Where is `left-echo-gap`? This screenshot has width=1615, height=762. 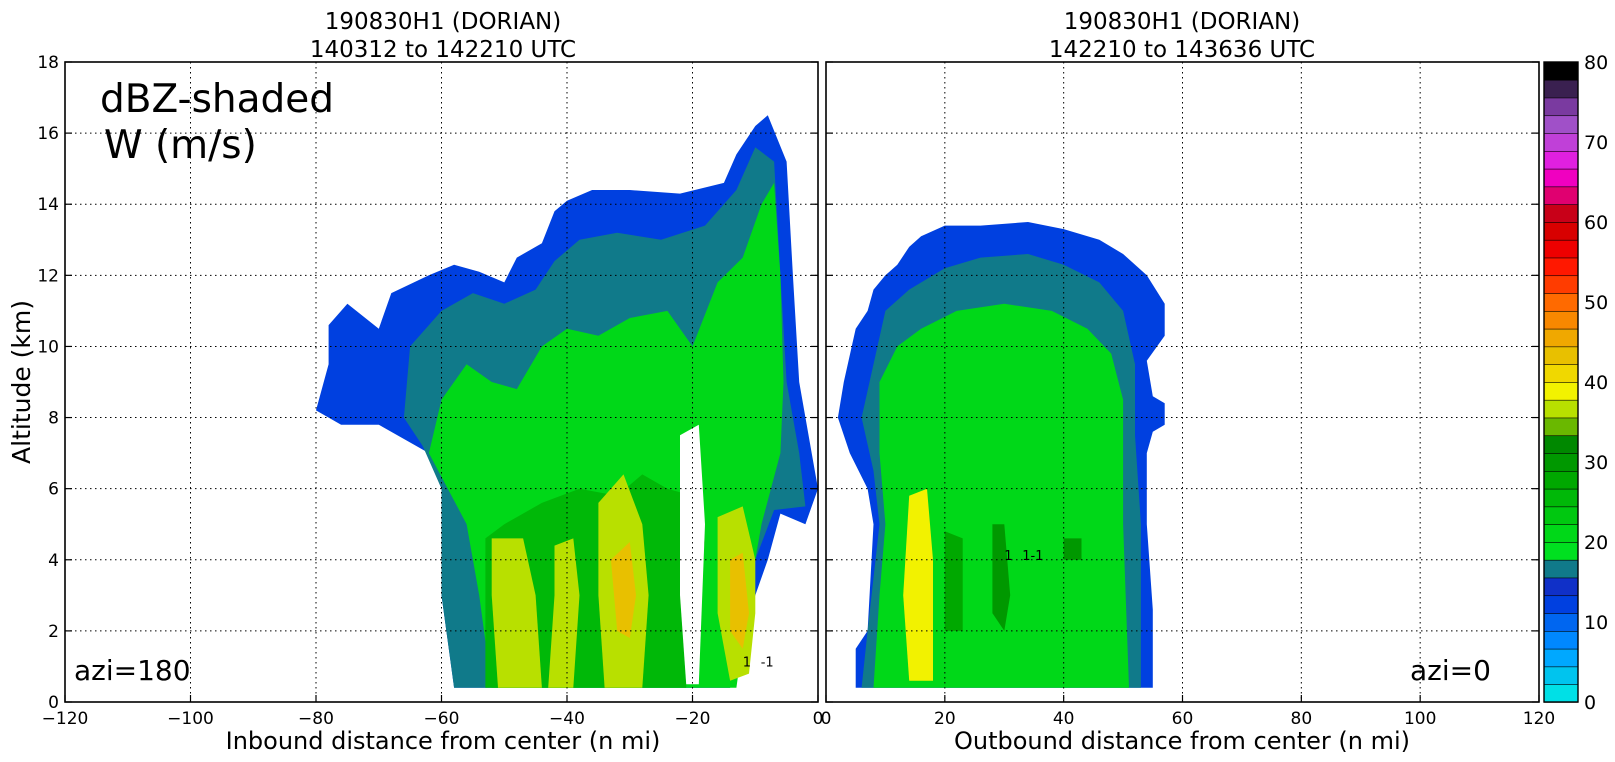
left-echo-gap is located at coordinates (692, 554).